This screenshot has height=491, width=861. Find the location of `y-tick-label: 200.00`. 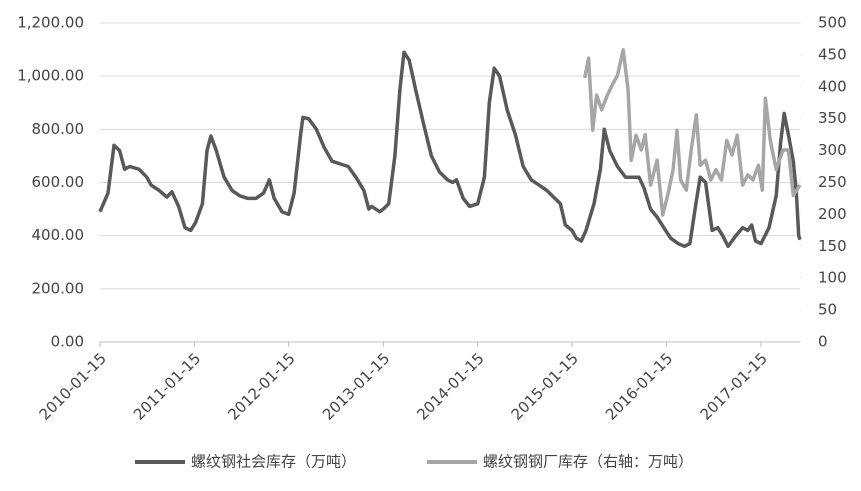

y-tick-label: 200.00 is located at coordinates (58, 288).